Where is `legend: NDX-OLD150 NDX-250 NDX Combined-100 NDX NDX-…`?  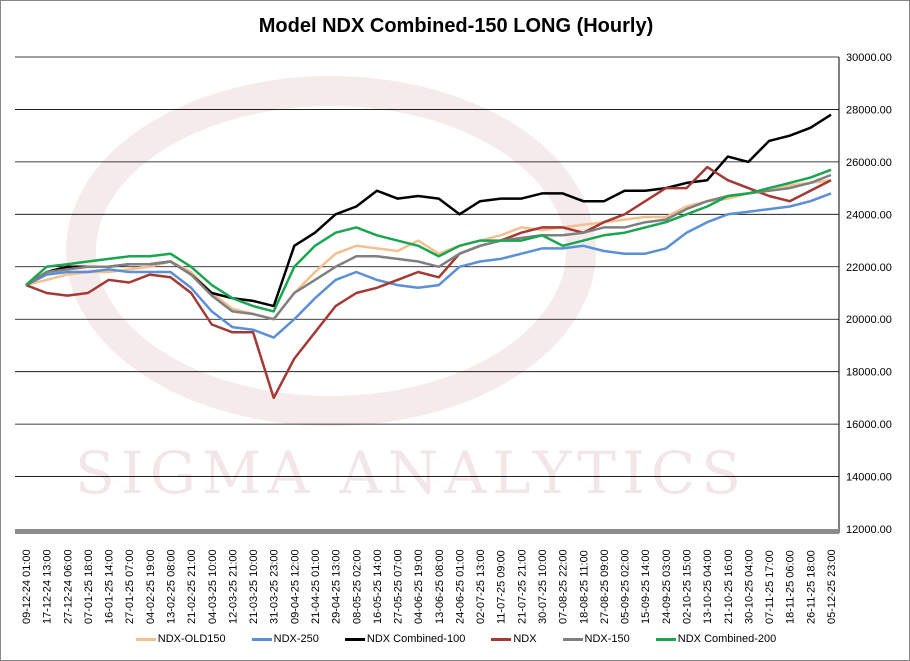
legend: NDX-OLD150 NDX-250 NDX Combined-100 NDX NDX-… is located at coordinates (455, 639).